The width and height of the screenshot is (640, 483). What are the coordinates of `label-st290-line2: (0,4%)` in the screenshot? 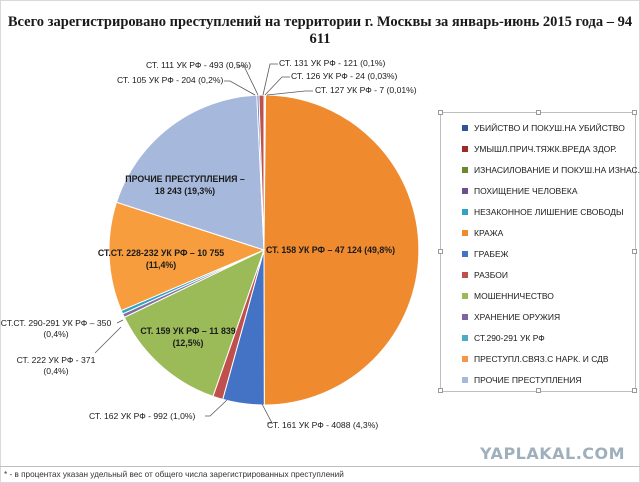 It's located at (56, 334).